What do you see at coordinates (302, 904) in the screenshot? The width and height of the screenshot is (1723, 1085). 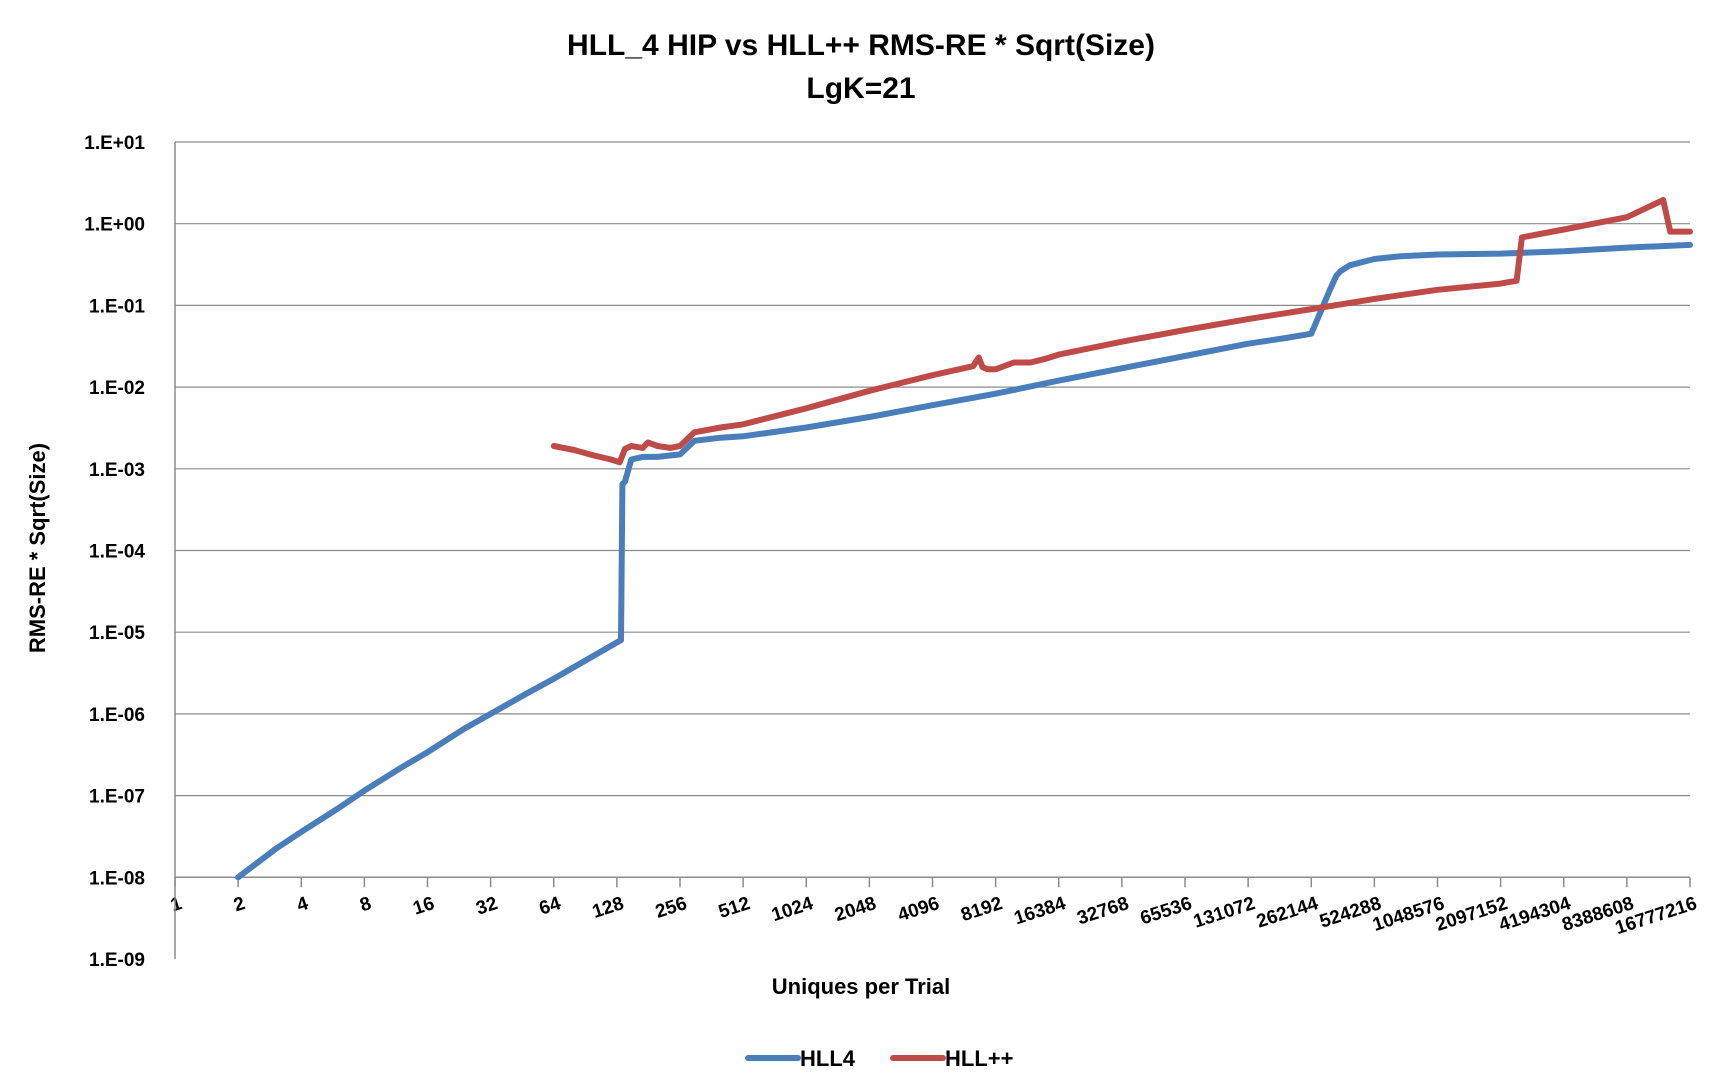 I see `x-tick-label: 4` at bounding box center [302, 904].